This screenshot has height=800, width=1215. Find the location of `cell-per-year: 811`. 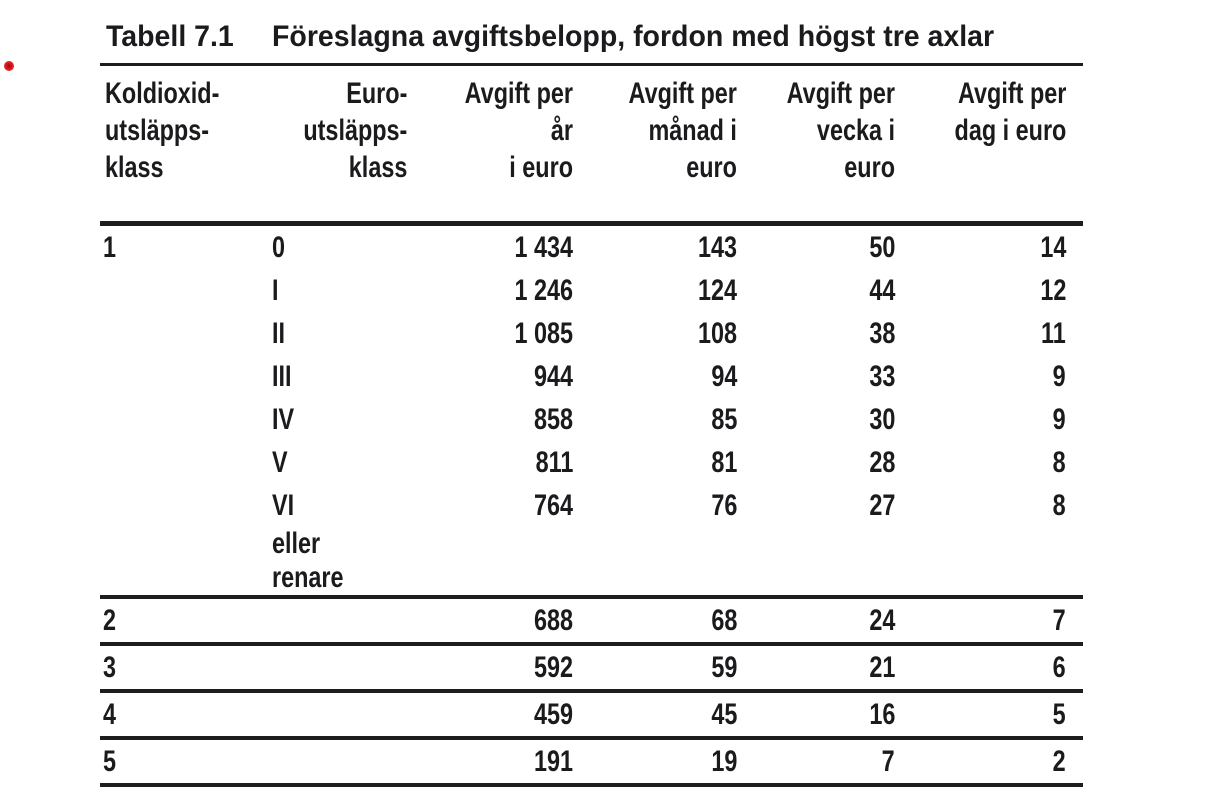

cell-per-year: 811 is located at coordinates (554, 462).